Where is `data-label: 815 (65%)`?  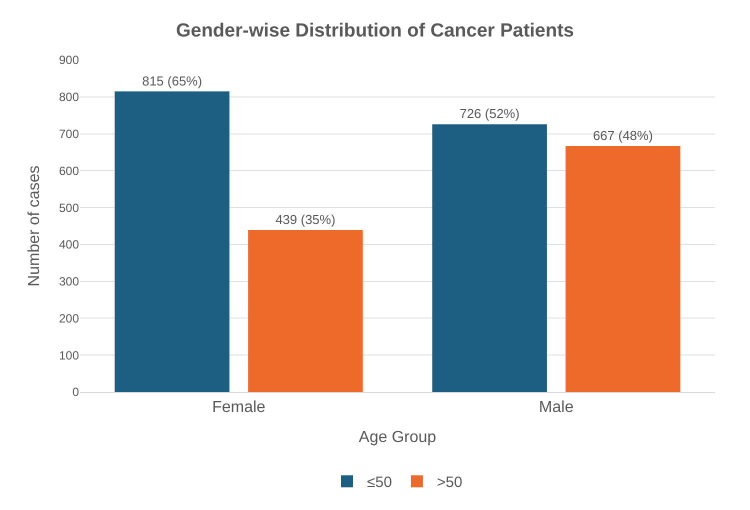 data-label: 815 (65%) is located at coordinates (172, 80).